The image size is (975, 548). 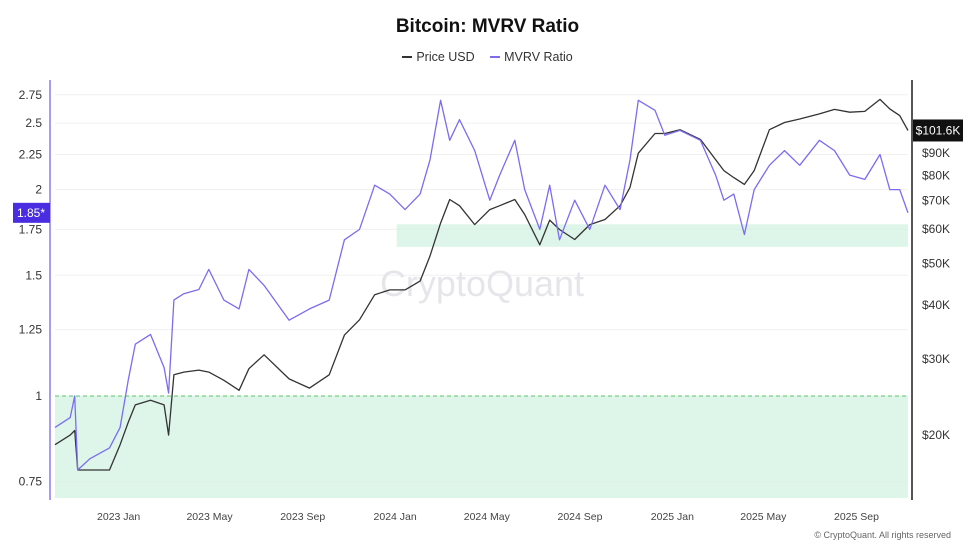 I want to click on y2-tick-label: $50K, so click(x=936, y=263).